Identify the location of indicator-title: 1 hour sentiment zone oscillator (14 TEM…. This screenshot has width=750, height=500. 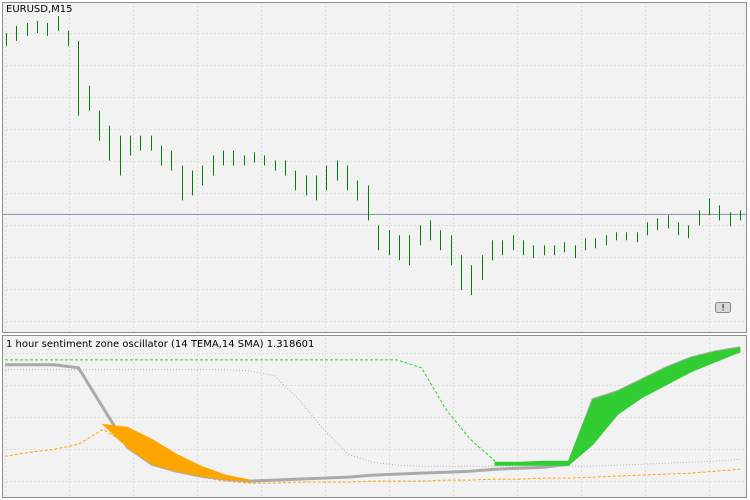
(160, 344).